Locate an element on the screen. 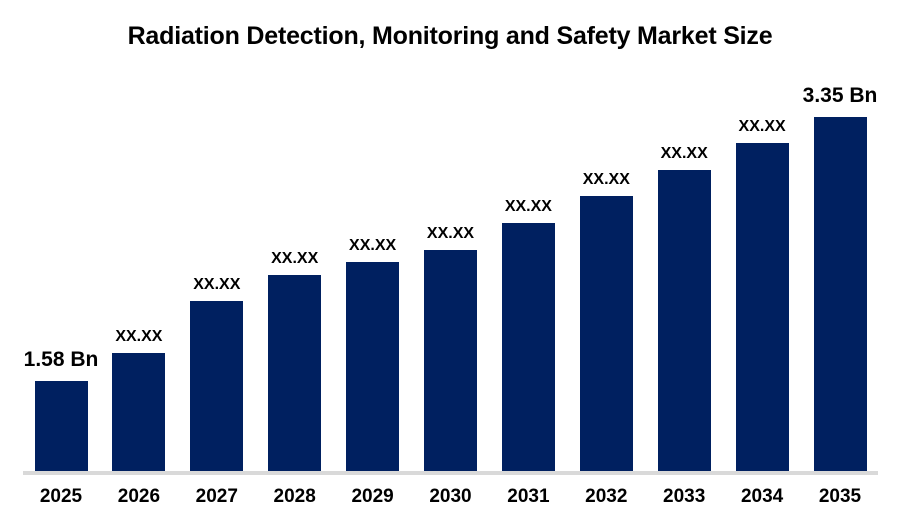 This screenshot has height=525, width=900. bar-value-label-2026: XX.XX is located at coordinates (139, 336).